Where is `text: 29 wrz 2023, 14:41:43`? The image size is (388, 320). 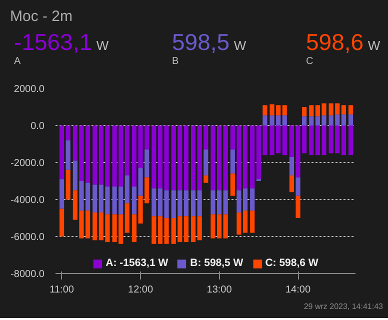
text: 29 wrz 2023, 14:41:43 is located at coordinates (343, 306).